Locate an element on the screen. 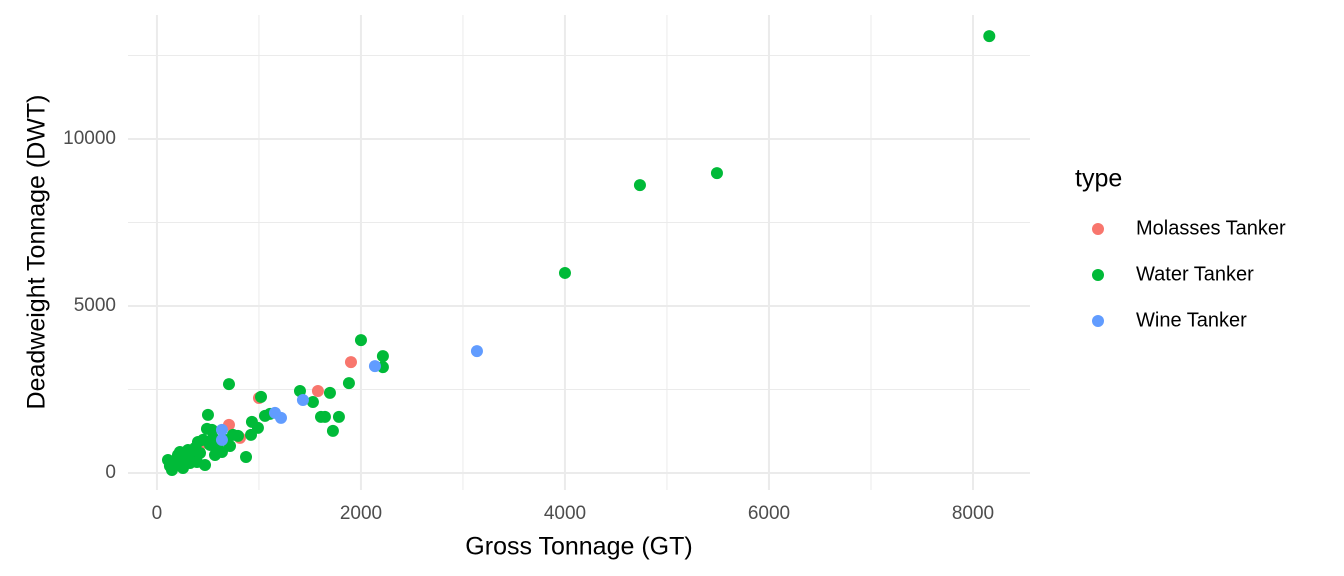 This screenshot has width=1344, height=576. y-axis-label: Deadweight Tonnage (DWT) is located at coordinates (37, 252).